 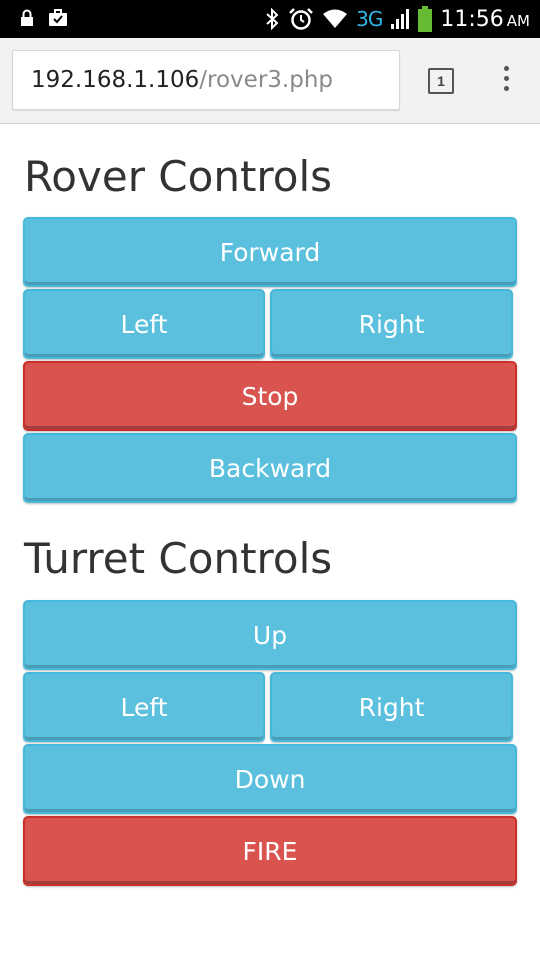 What do you see at coordinates (425, 19) in the screenshot?
I see `battery-icon` at bounding box center [425, 19].